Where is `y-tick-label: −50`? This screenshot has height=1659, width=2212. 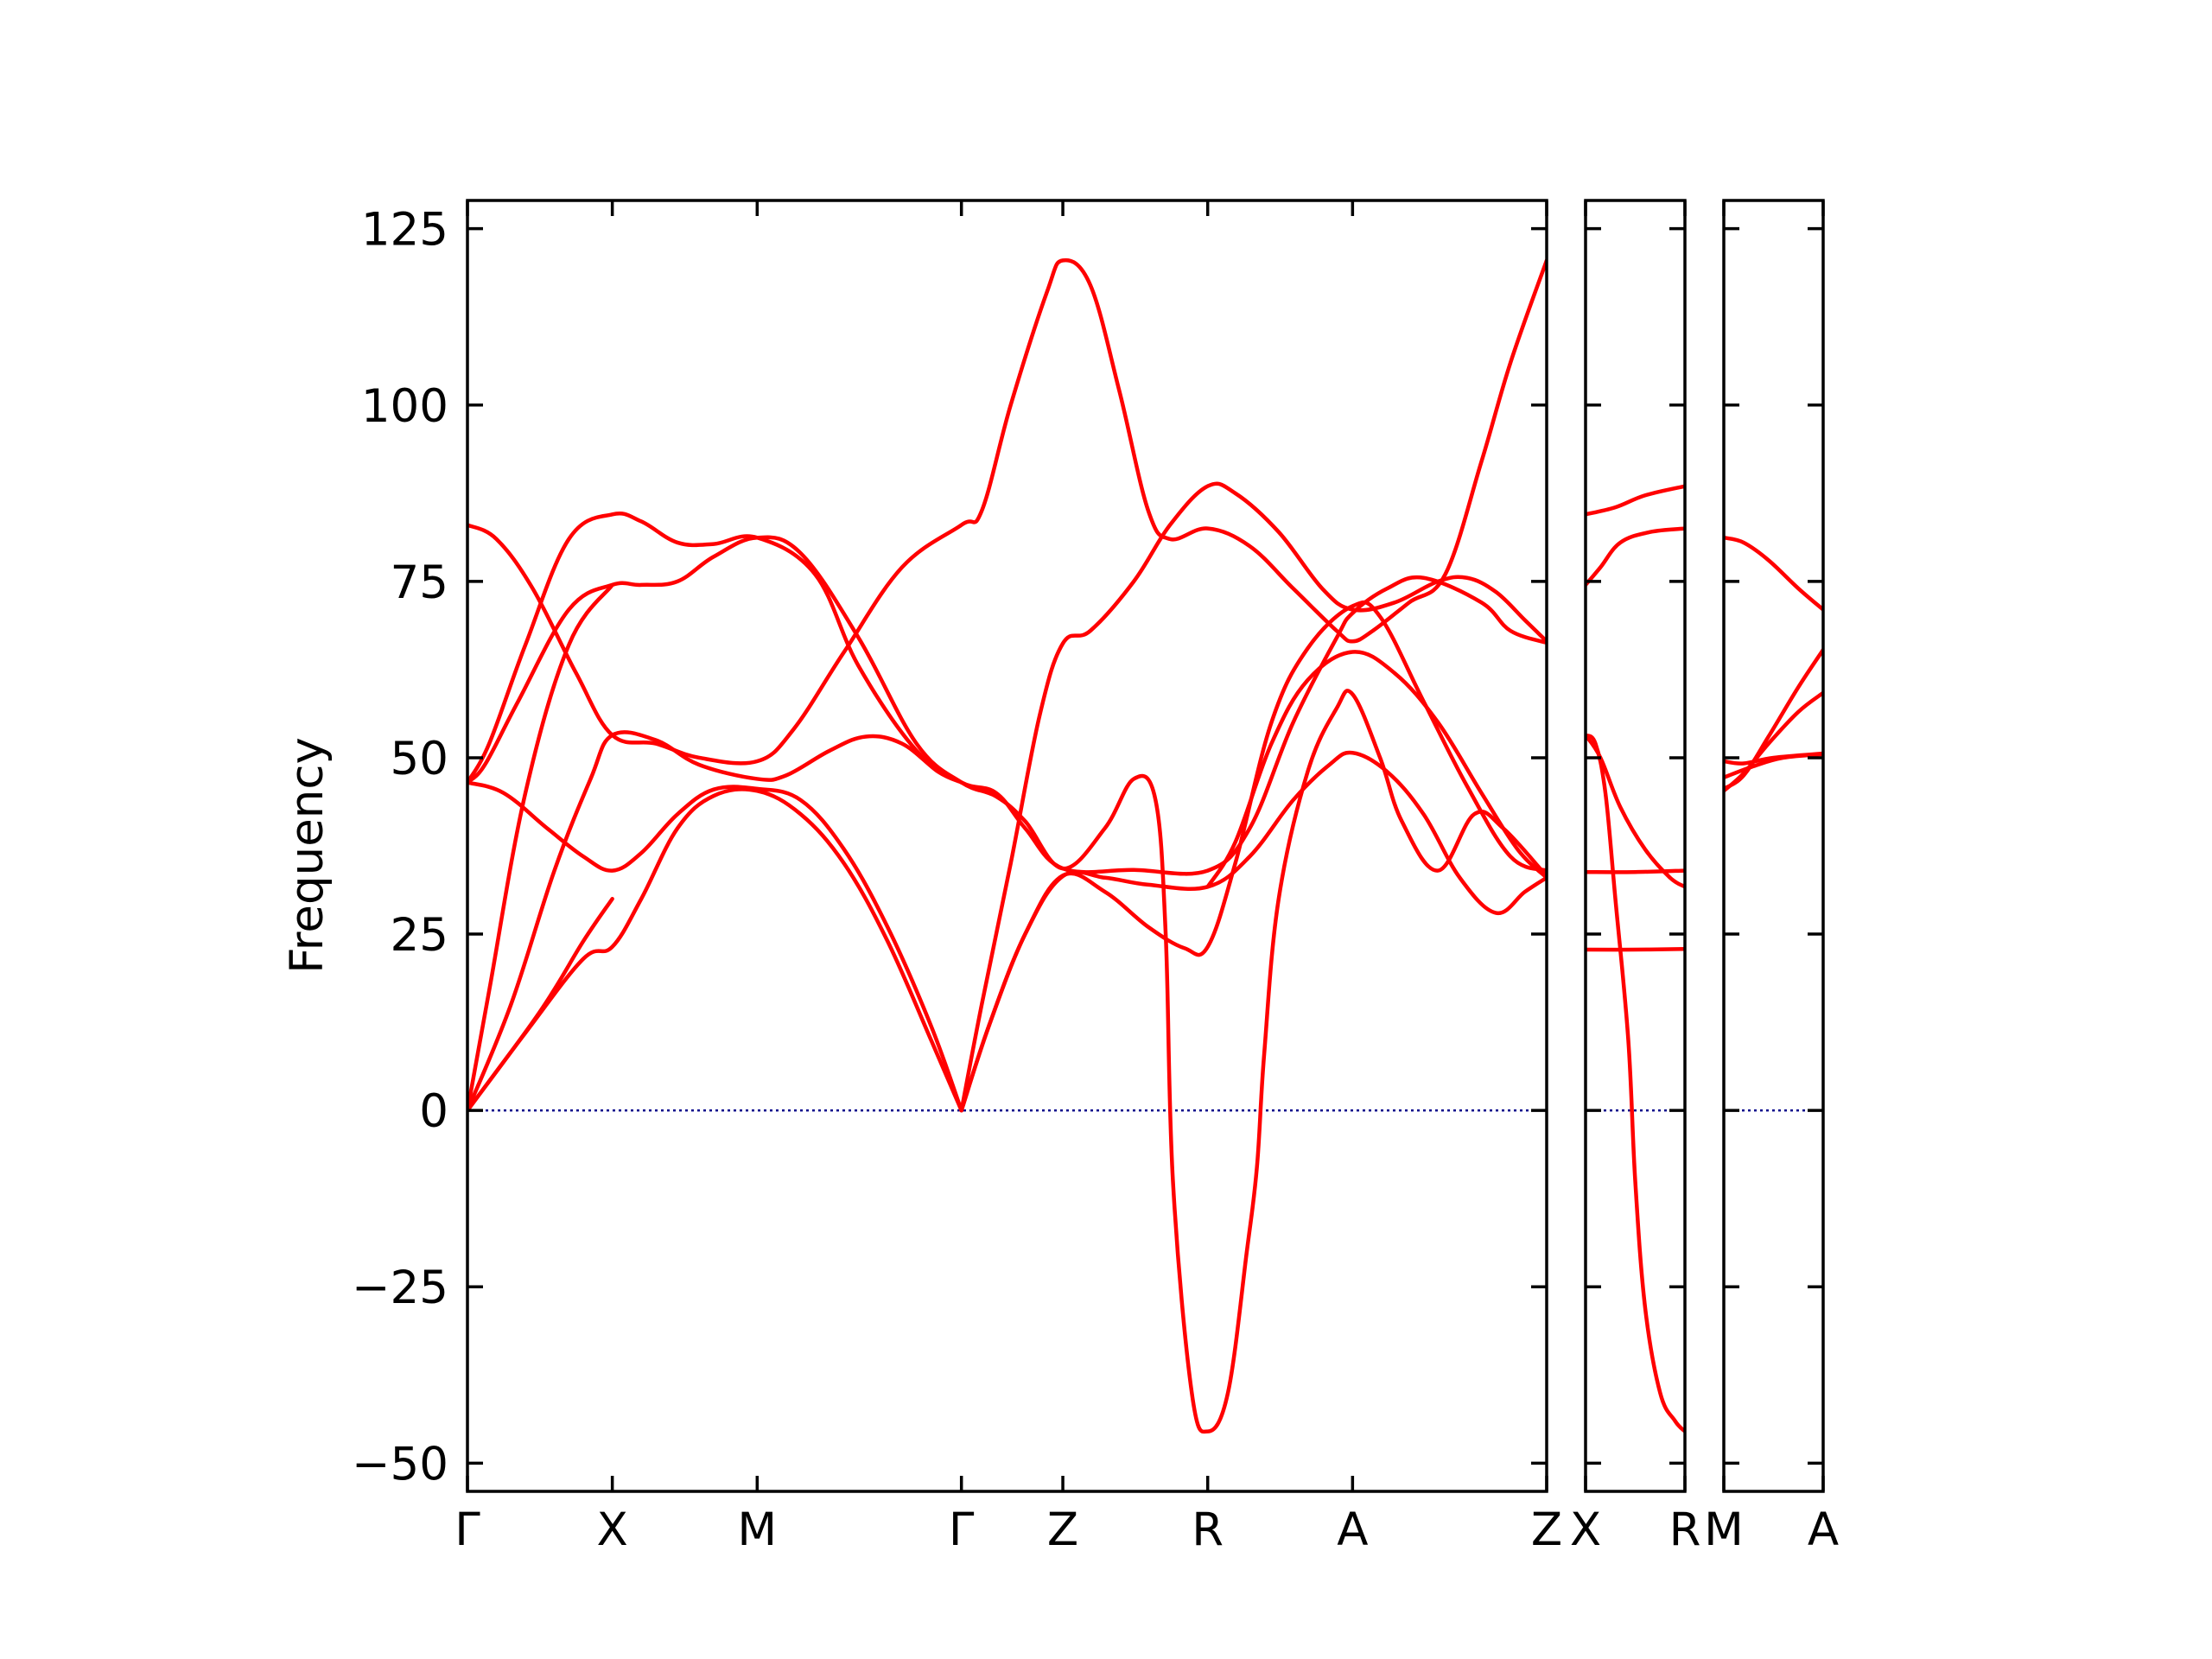
y-tick-label: −50 is located at coordinates (400, 1464).